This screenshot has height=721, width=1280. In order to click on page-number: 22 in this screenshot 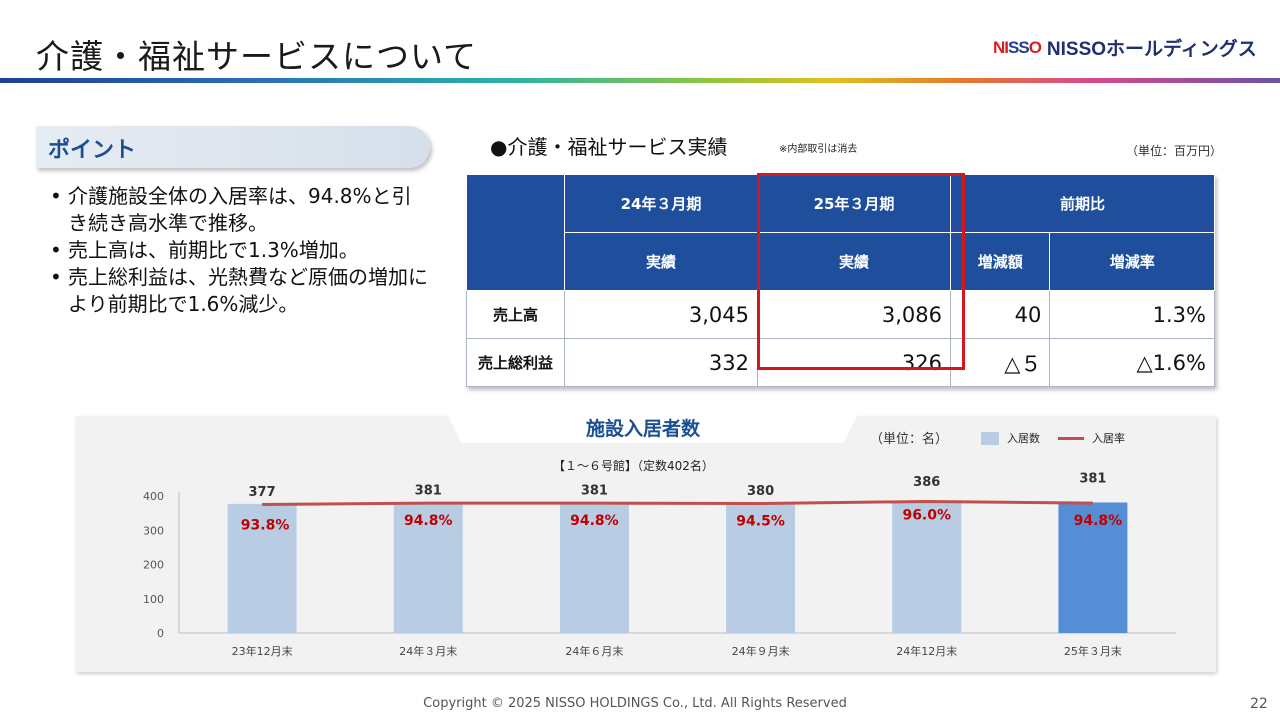, I will do `click(1259, 704)`.